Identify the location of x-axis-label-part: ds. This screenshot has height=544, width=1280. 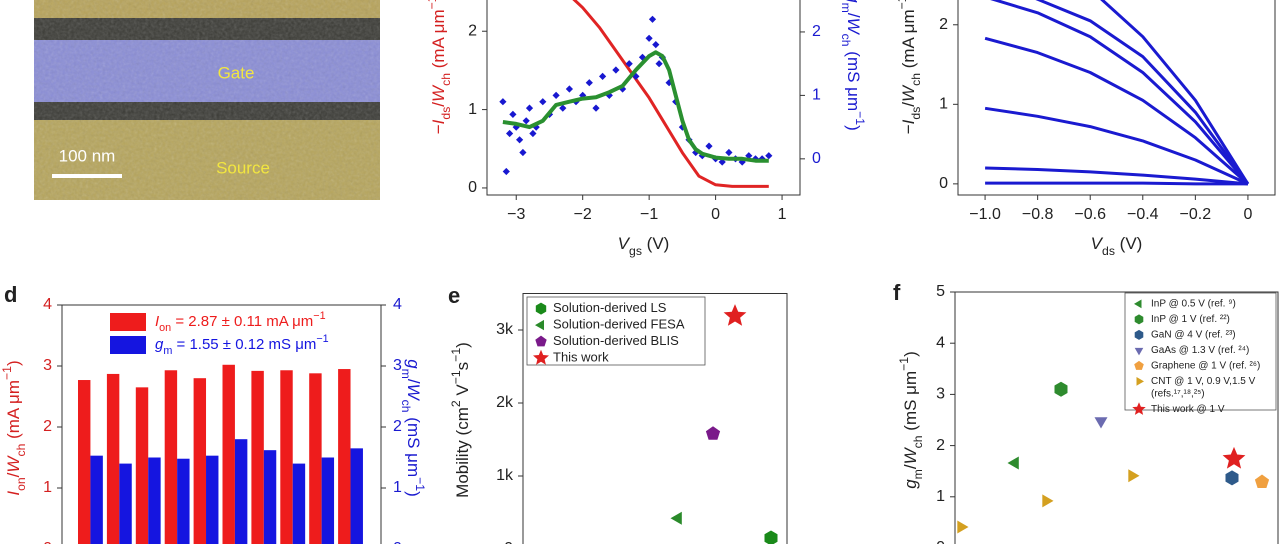
(1108, 251).